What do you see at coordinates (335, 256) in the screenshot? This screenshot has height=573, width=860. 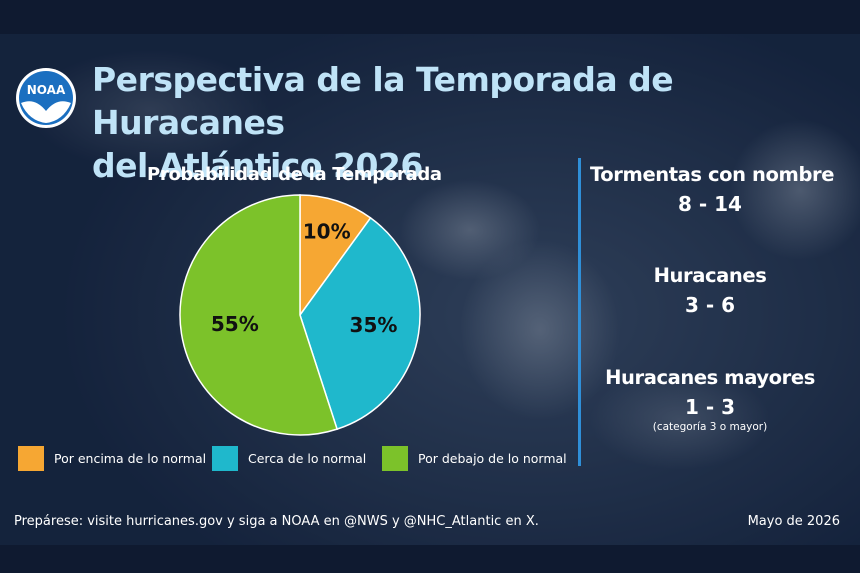 I see `slice-por-encima` at bounding box center [335, 256].